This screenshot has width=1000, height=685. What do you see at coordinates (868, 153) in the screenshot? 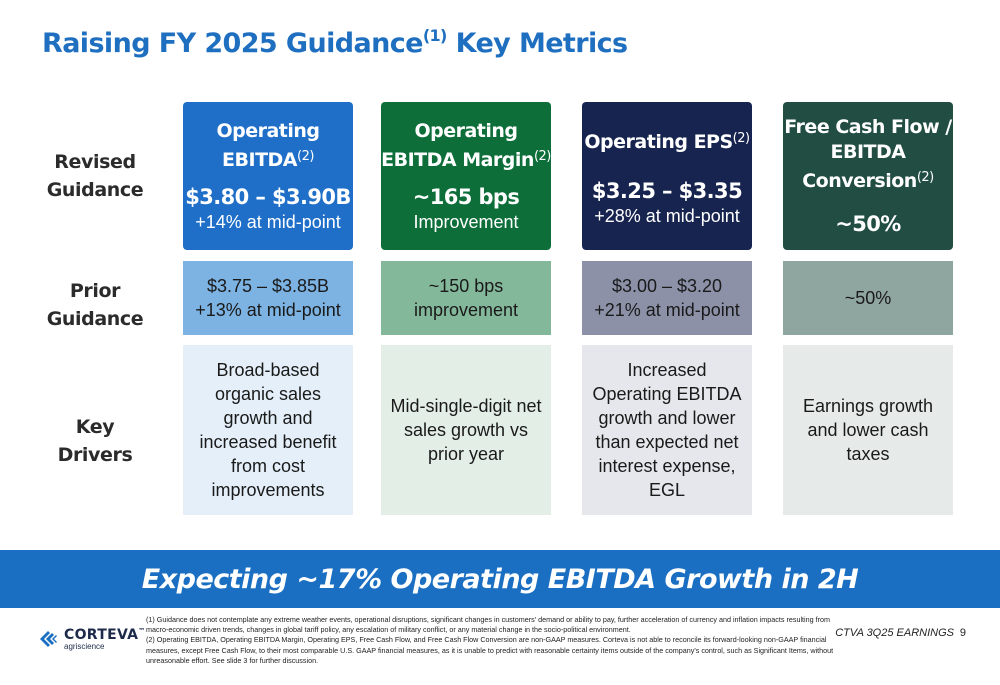
I see `metric-title: Free Cash Flow / EBITDA Conversion(2)` at bounding box center [868, 153].